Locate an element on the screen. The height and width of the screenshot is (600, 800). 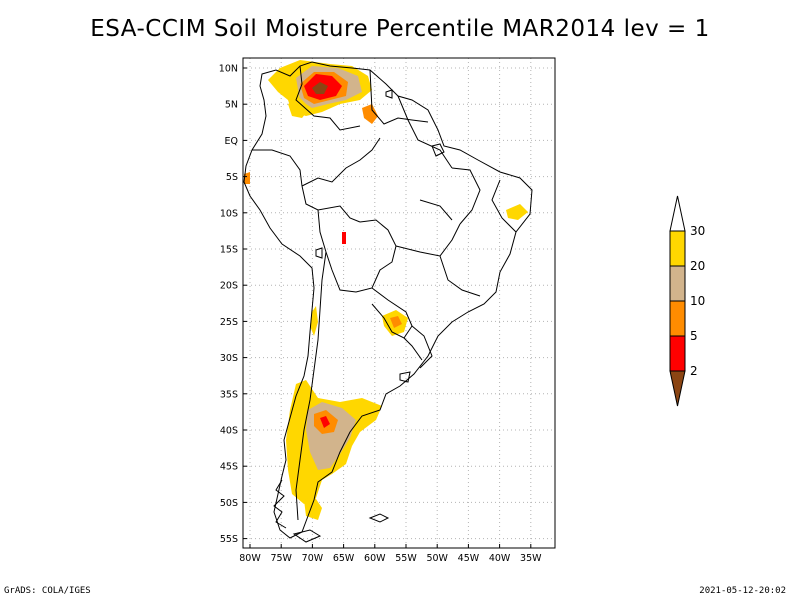
shade-chubut-gold is located at coordinates (313, 508).